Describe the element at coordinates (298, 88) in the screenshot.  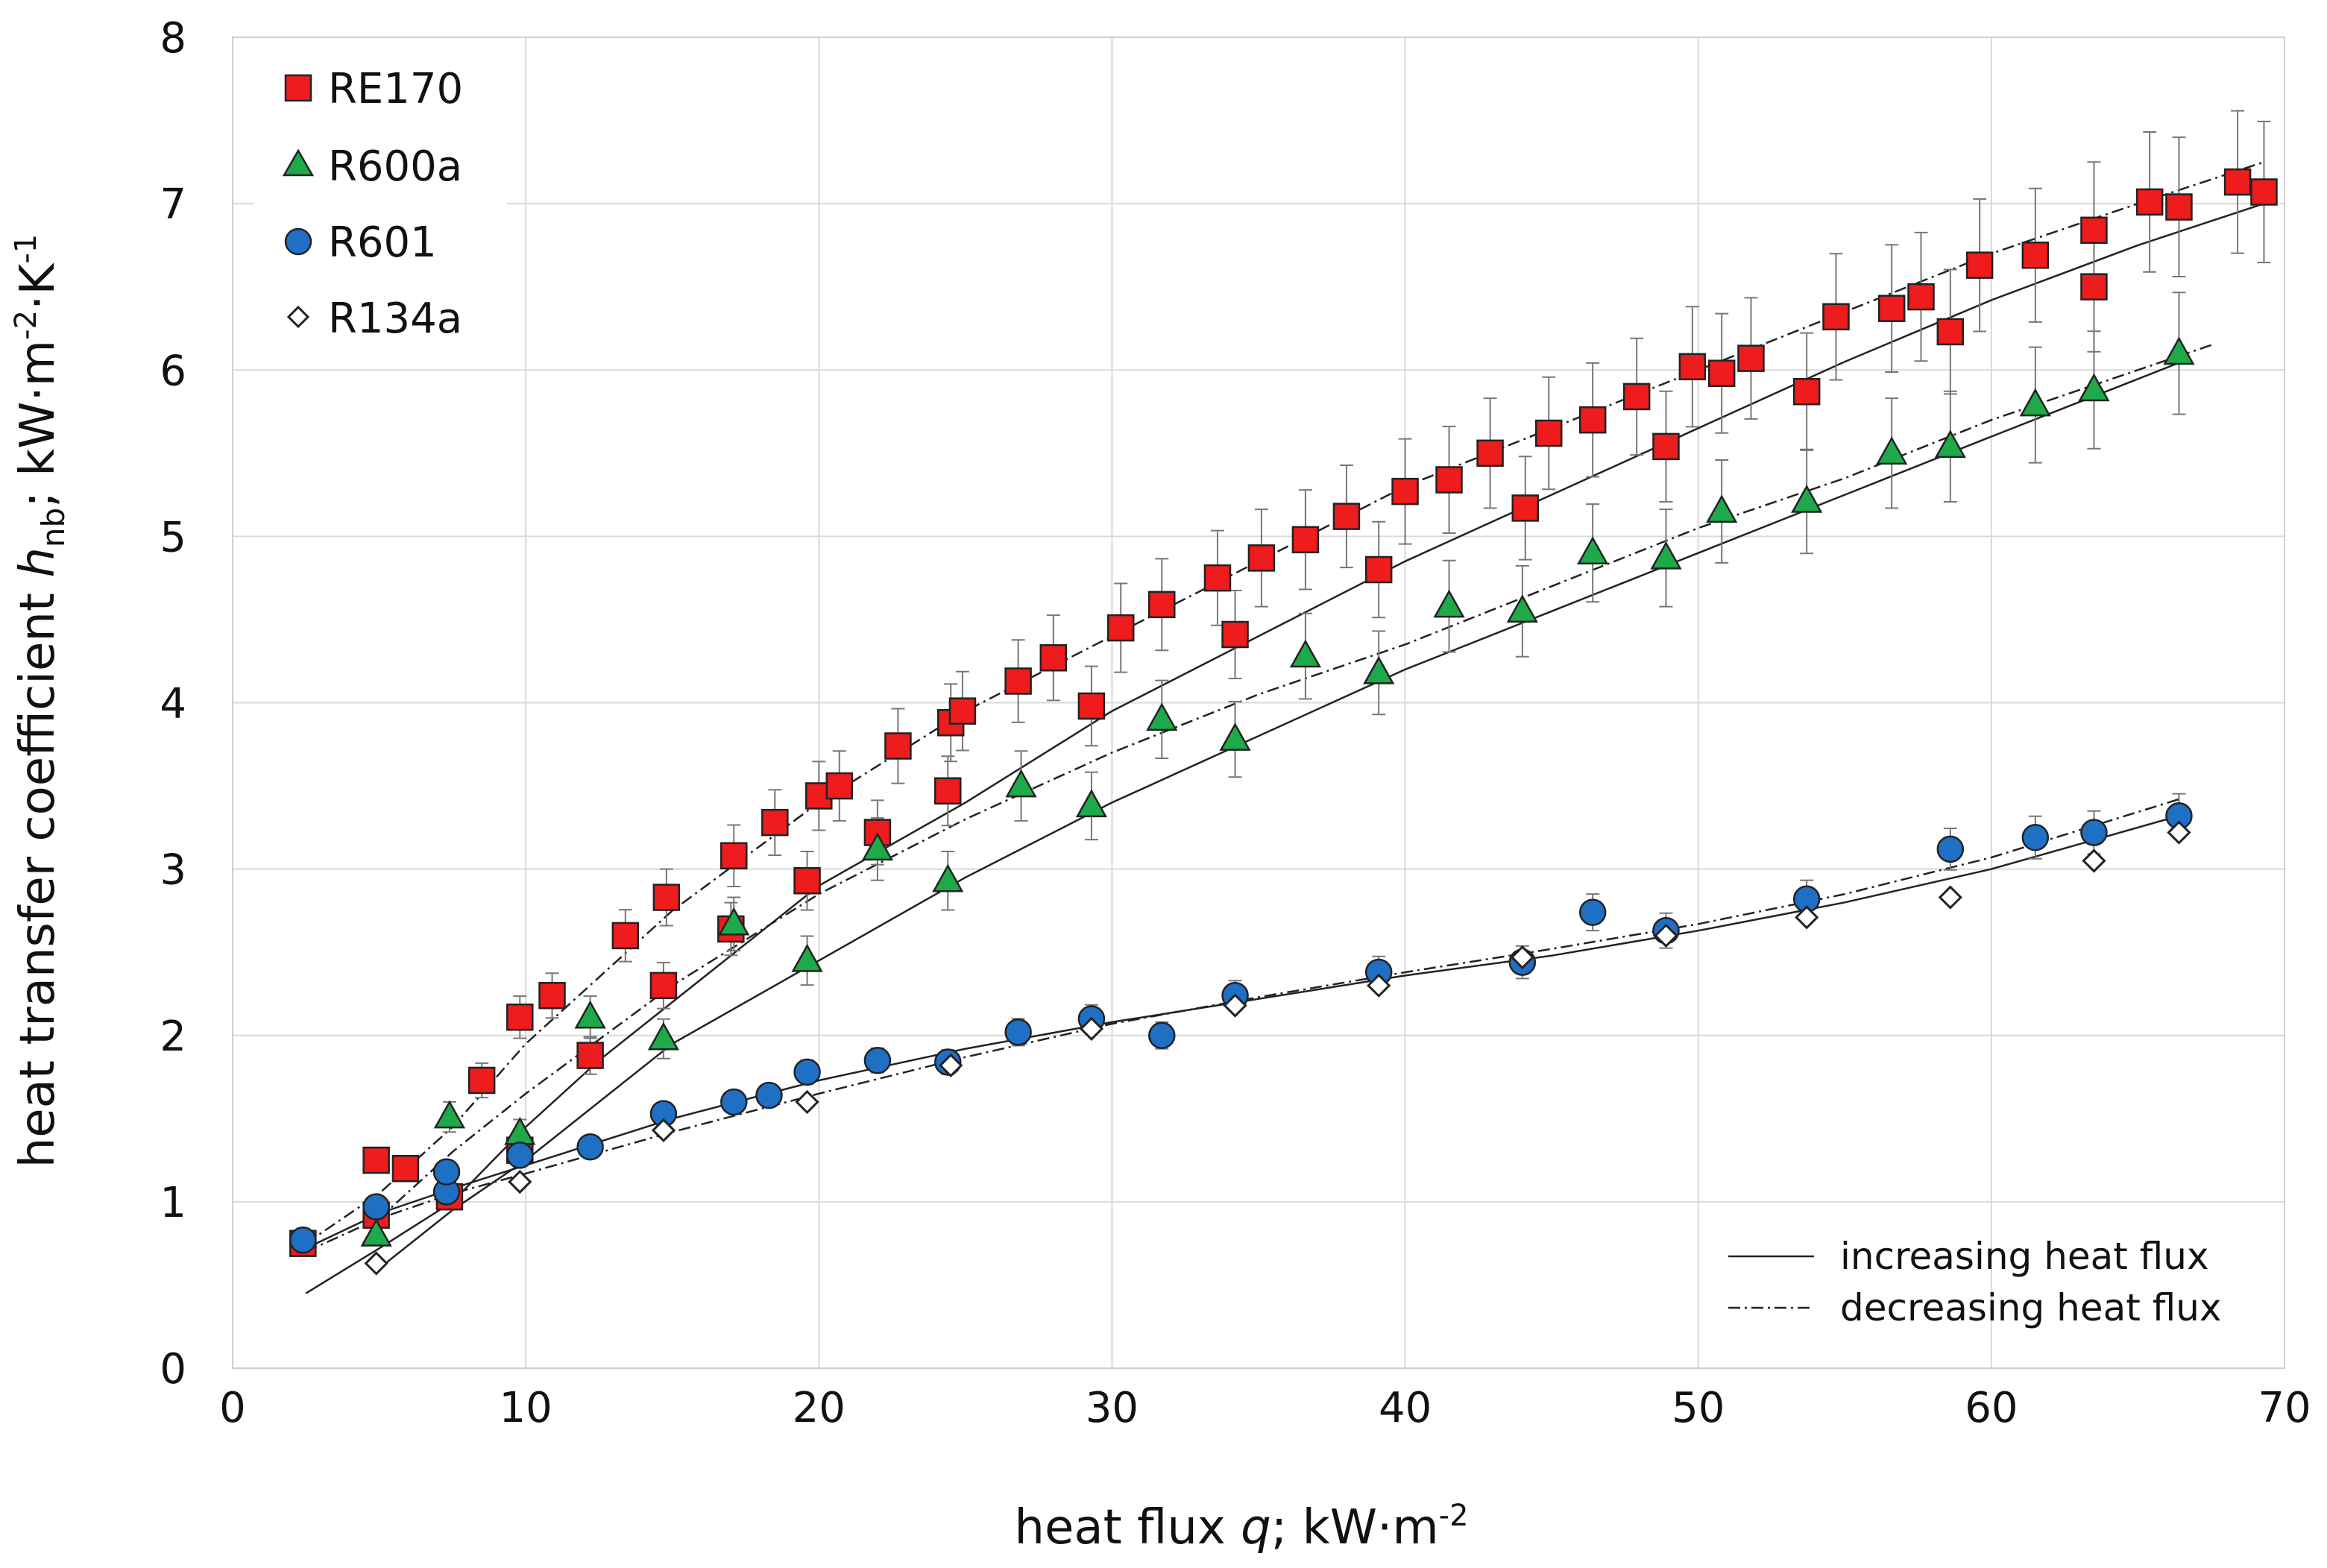
I see `legend-marker-re170` at that location.